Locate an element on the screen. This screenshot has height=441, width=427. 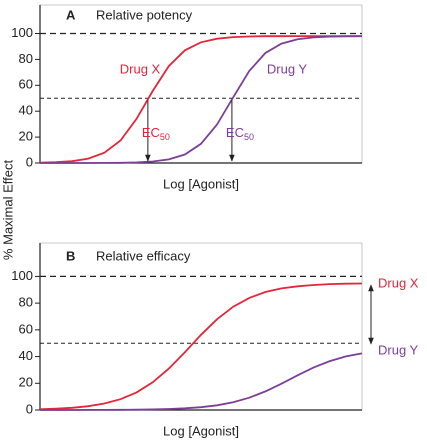
panel-letter: A is located at coordinates (71, 14).